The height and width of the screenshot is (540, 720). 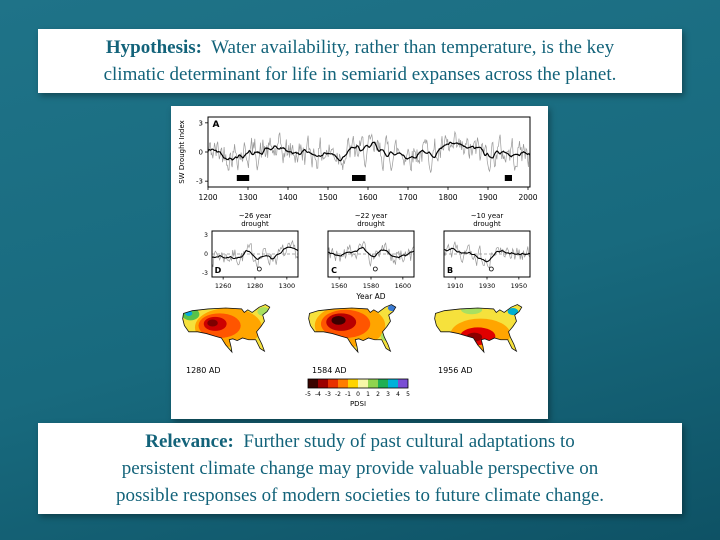 I want to click on x-tick-label: 1700, so click(x=407, y=197).